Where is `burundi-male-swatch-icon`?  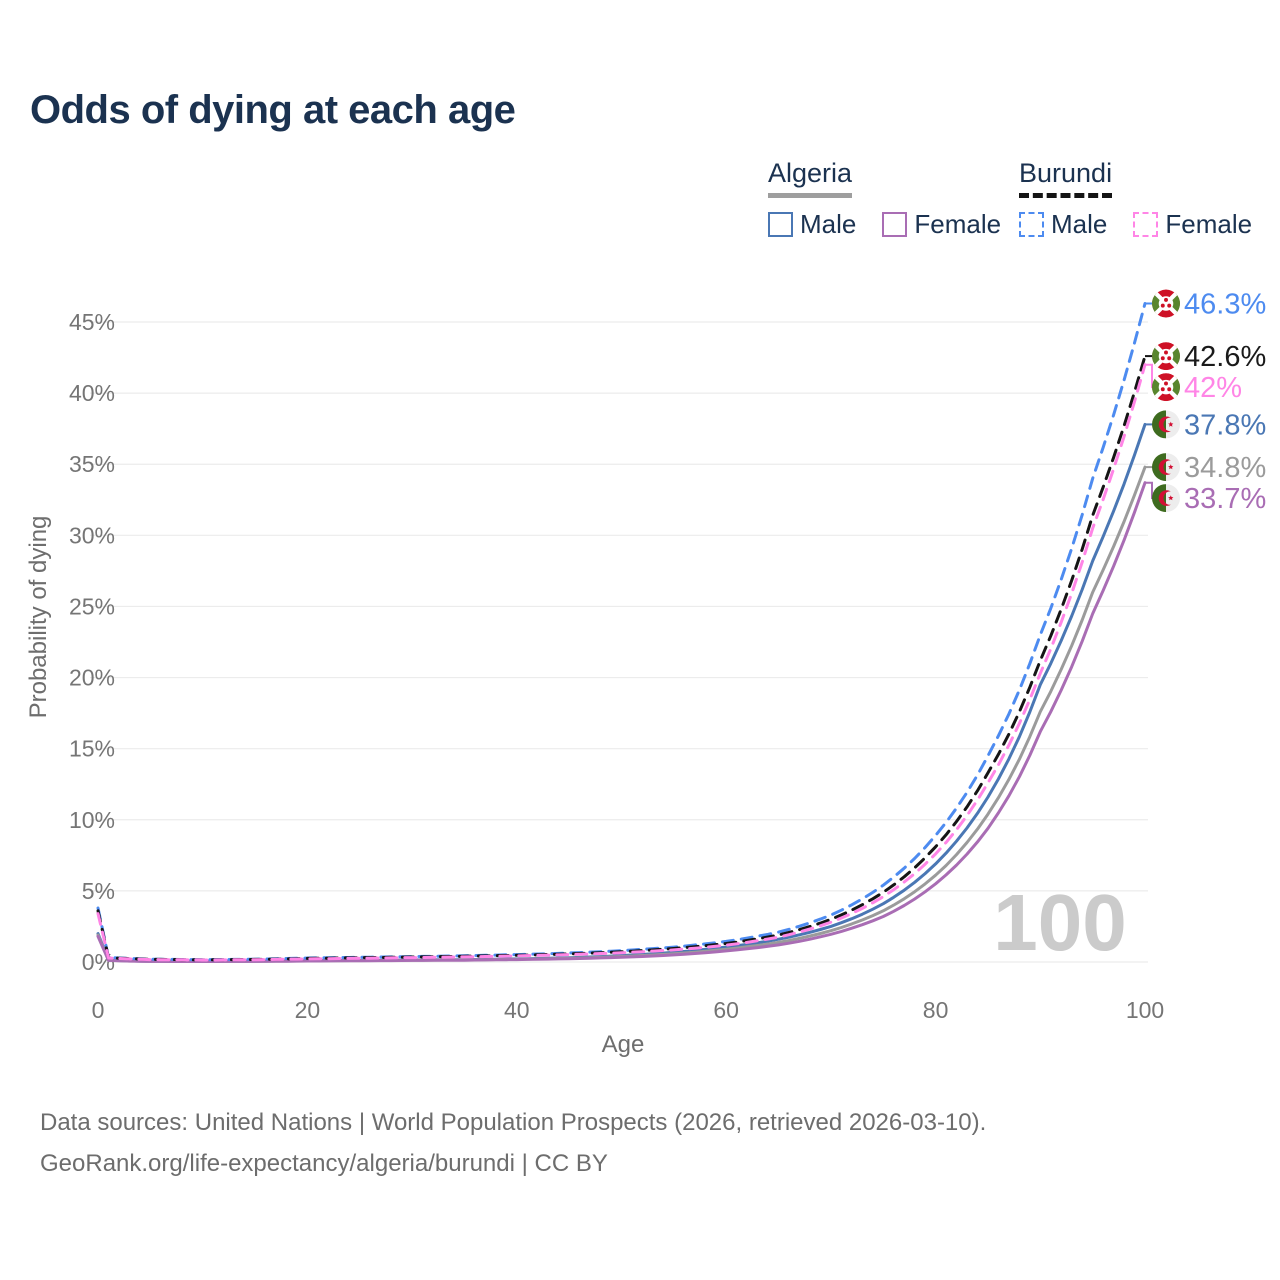 burundi-male-swatch-icon is located at coordinates (1031, 224).